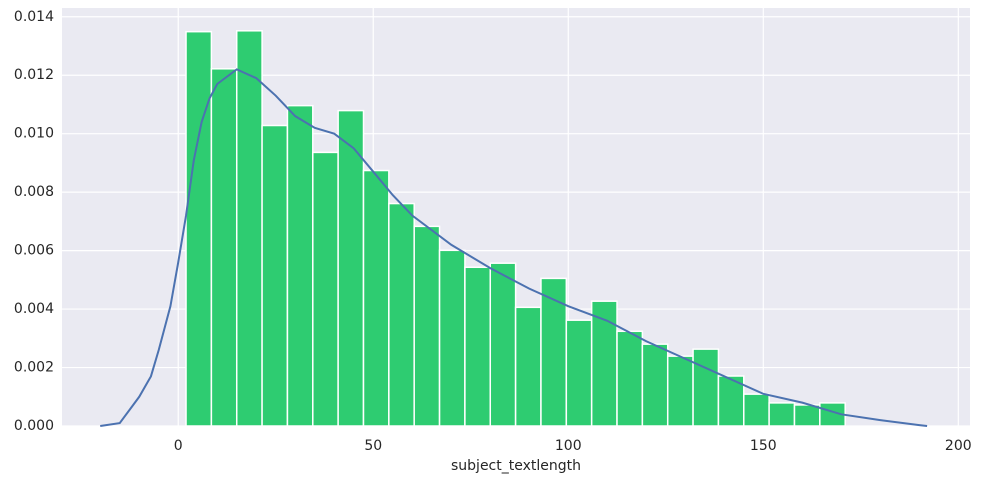 The height and width of the screenshot is (483, 982). What do you see at coordinates (34, 426) in the screenshot?
I see `y-tick-label: 0.000` at bounding box center [34, 426].